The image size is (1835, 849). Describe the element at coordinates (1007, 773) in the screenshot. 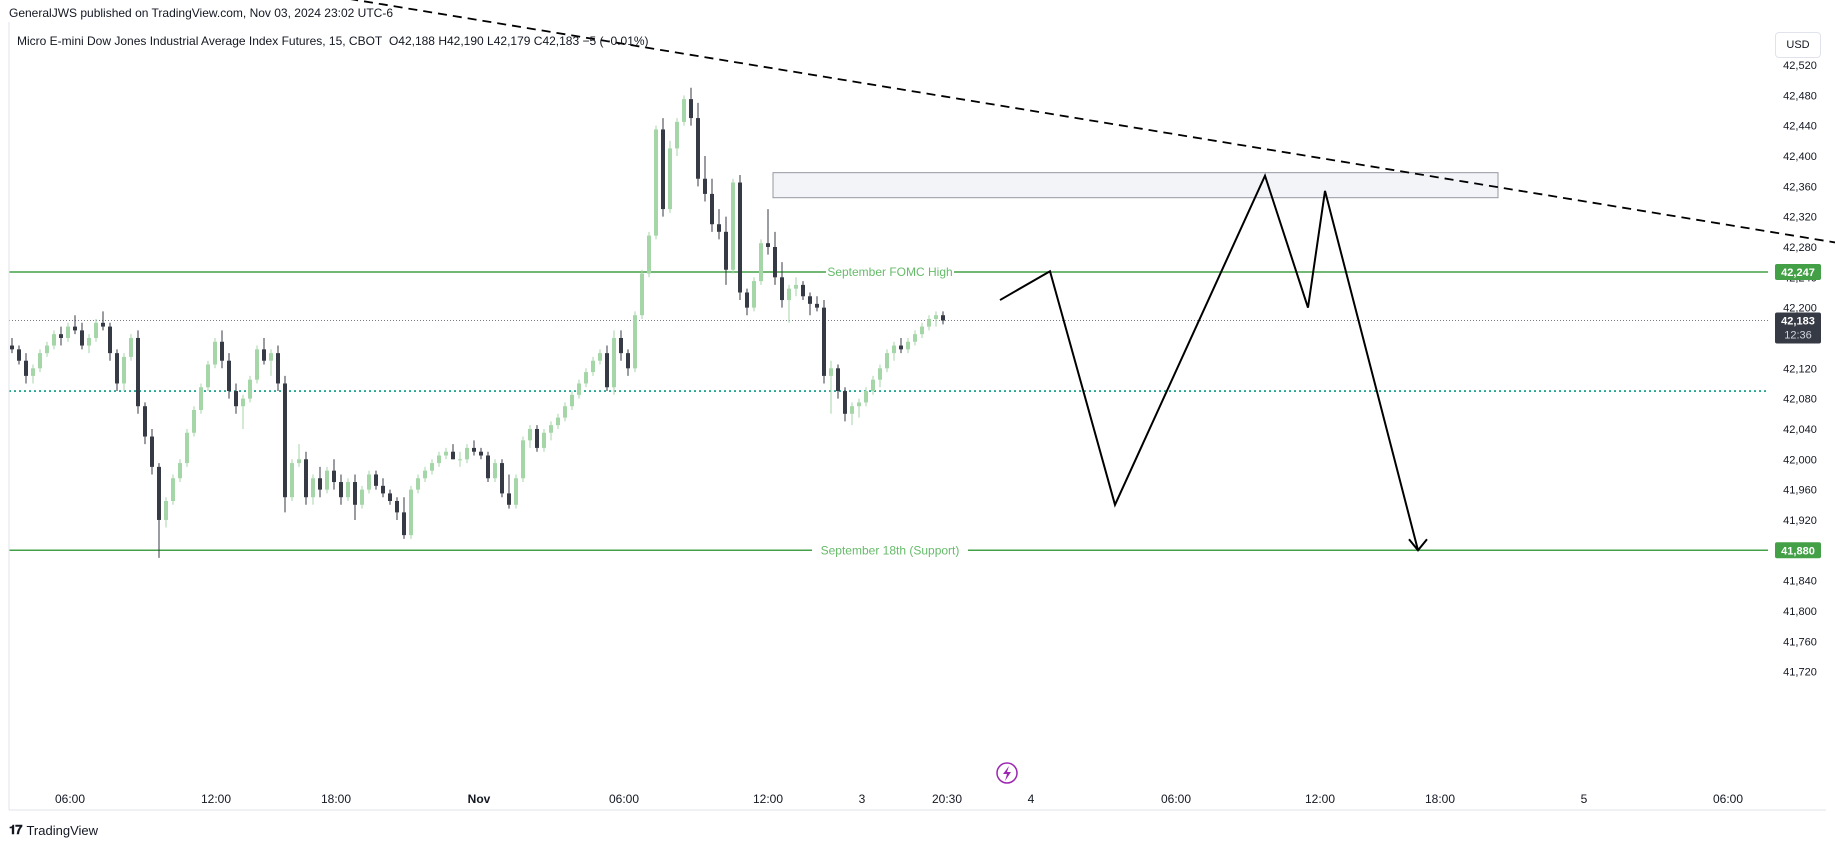

I see `lightning-icon` at that location.